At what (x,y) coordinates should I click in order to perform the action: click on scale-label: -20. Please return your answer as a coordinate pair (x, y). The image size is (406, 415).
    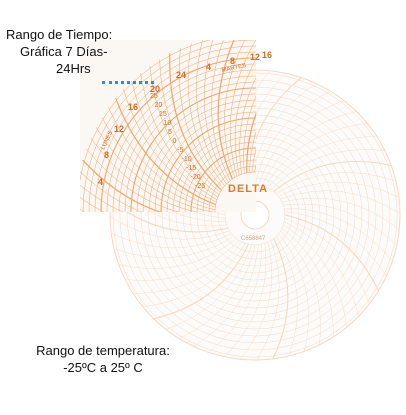
    Looking at the image, I should click on (196, 177).